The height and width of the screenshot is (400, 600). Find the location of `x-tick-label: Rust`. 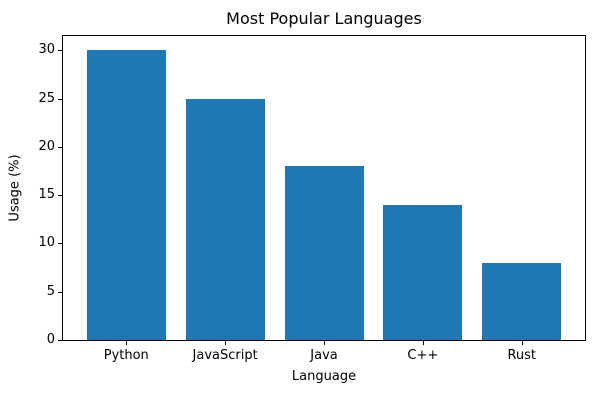

x-tick-label: Rust is located at coordinates (521, 355).